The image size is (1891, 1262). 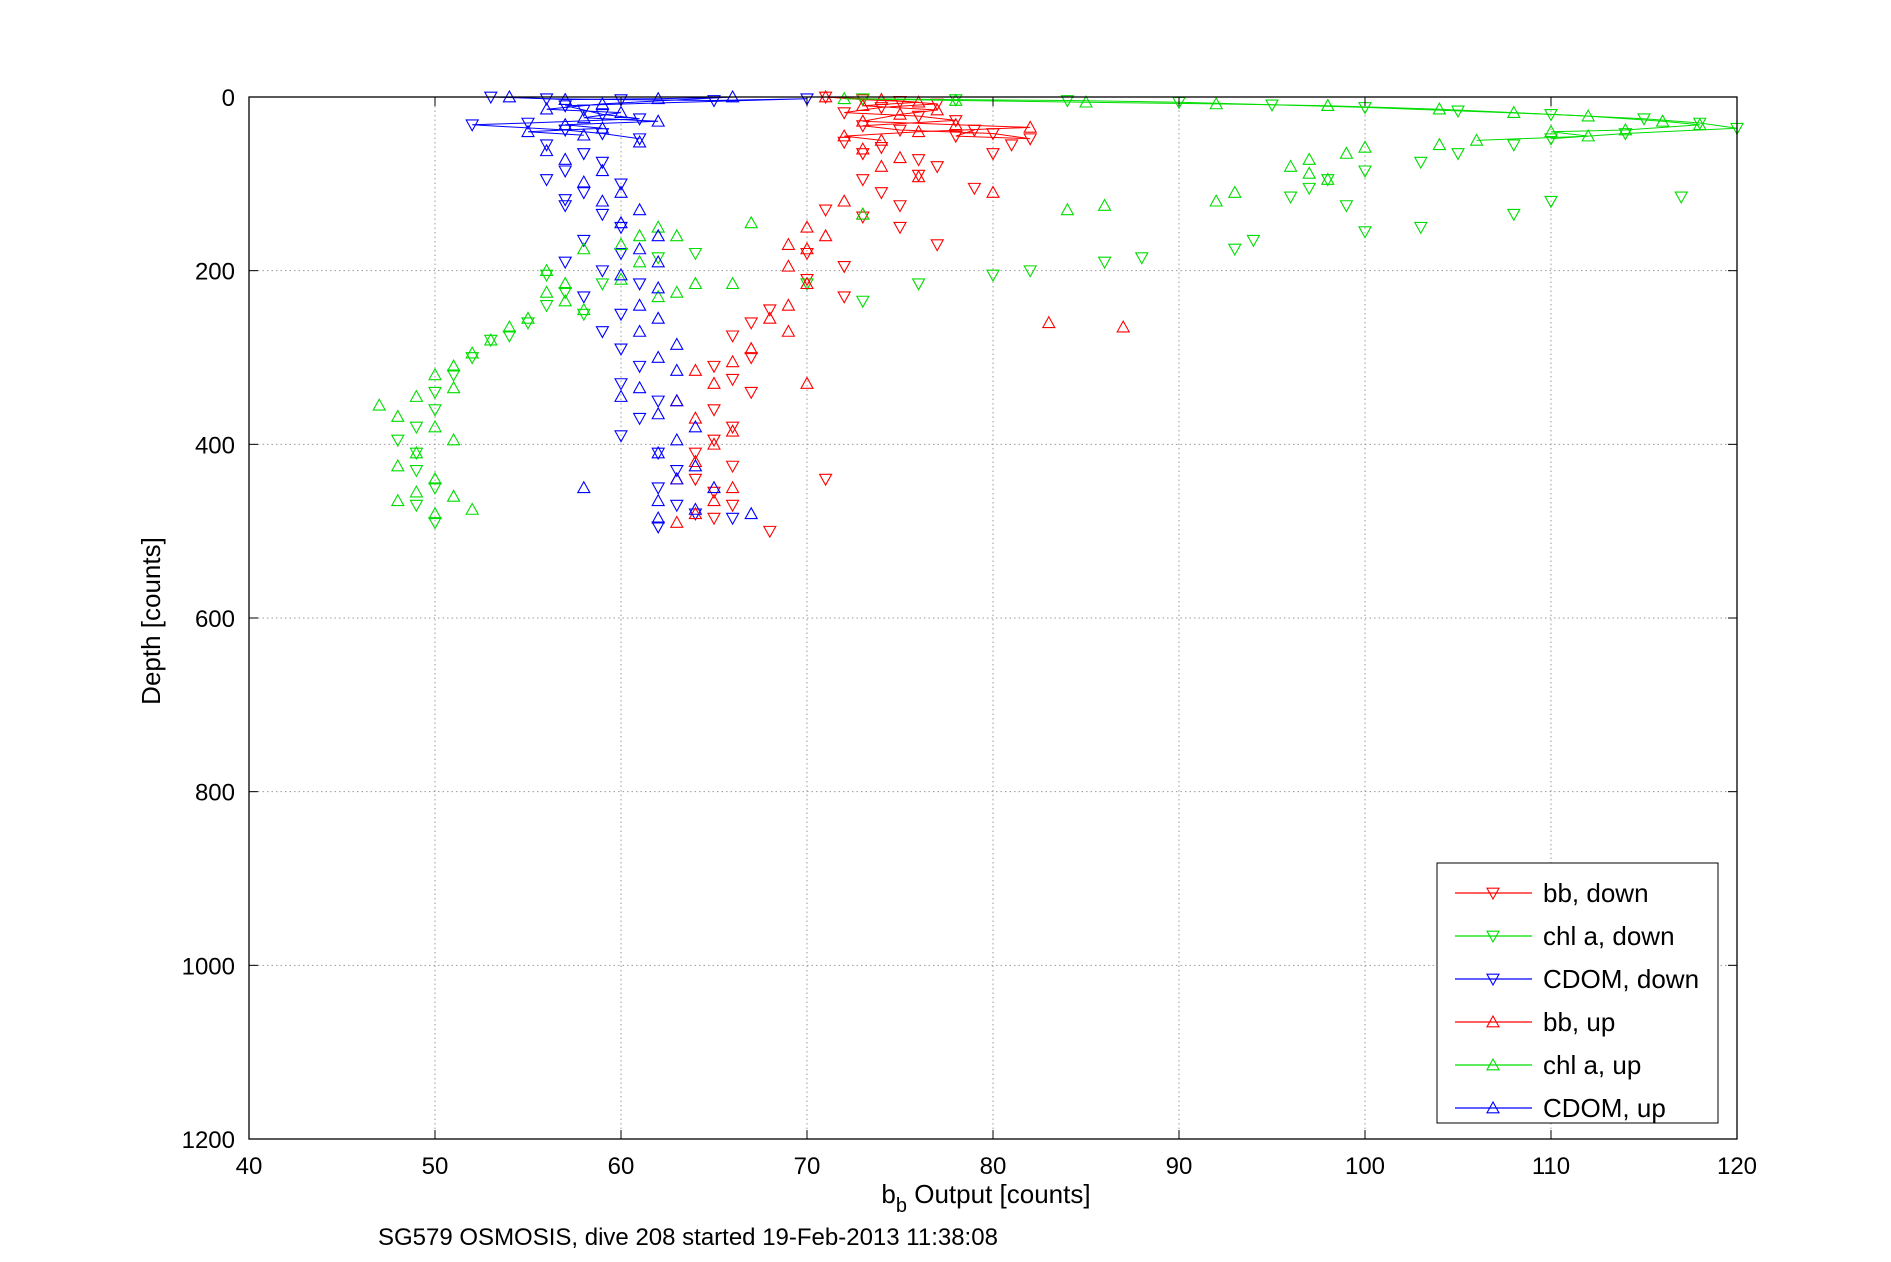 What do you see at coordinates (630, 306) in the screenshot?
I see `series-cdom-up` at bounding box center [630, 306].